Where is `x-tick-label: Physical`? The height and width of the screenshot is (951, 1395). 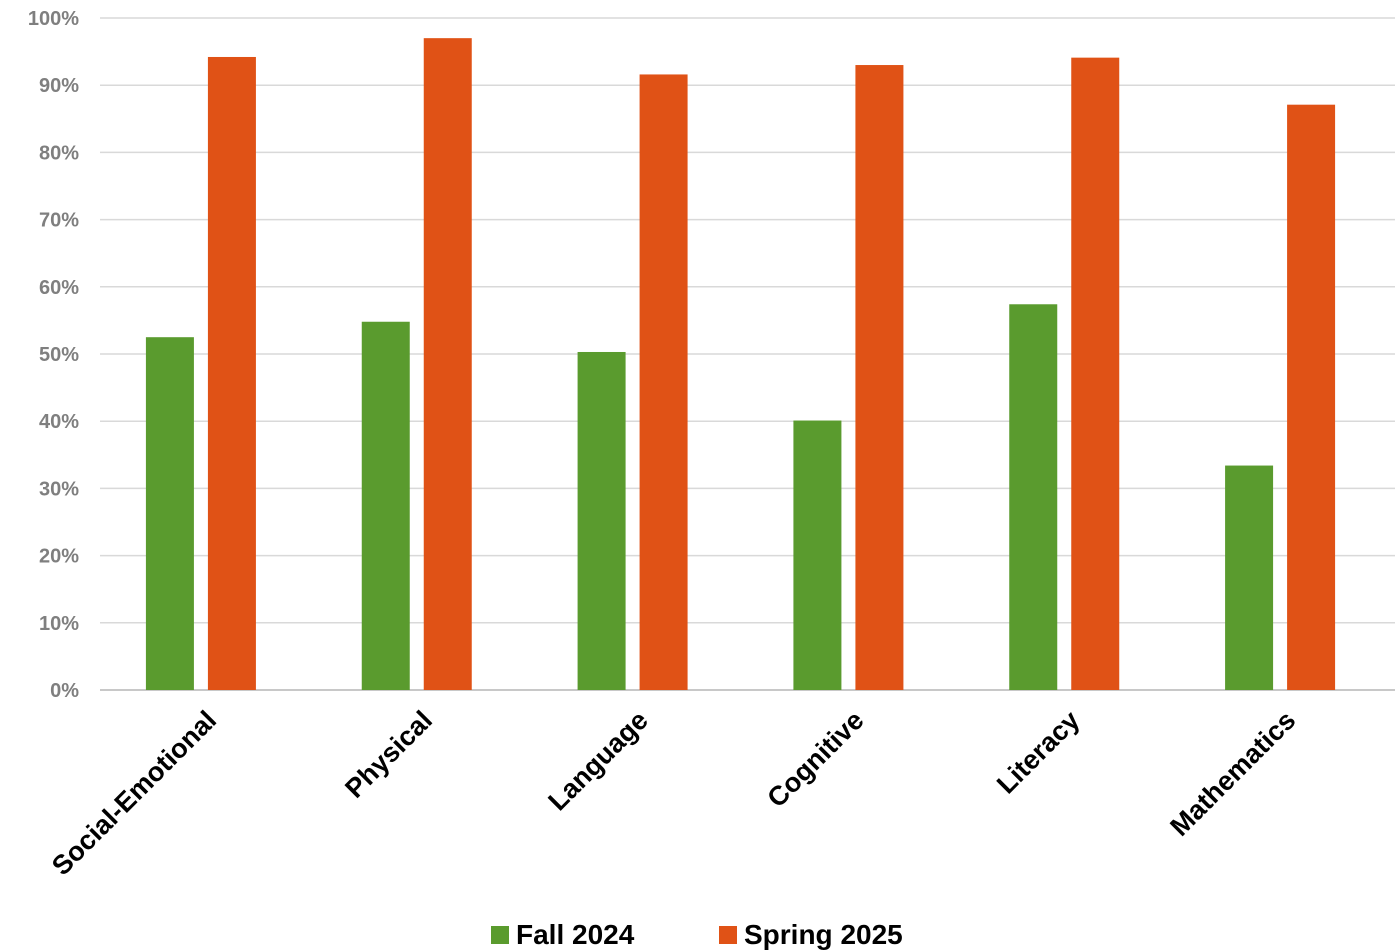 x-tick-label: Physical is located at coordinates (388, 754).